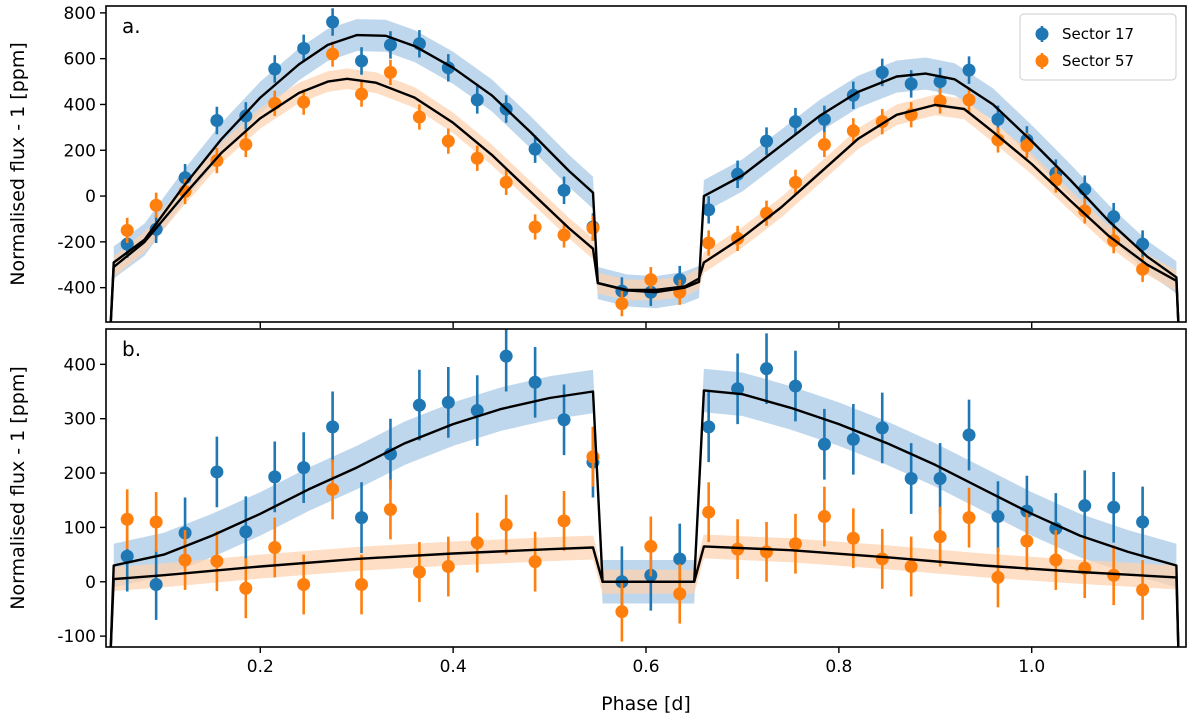 This screenshot has width=1200, height=719. What do you see at coordinates (80, 528) in the screenshot?
I see `y-tick-label: 100` at bounding box center [80, 528].